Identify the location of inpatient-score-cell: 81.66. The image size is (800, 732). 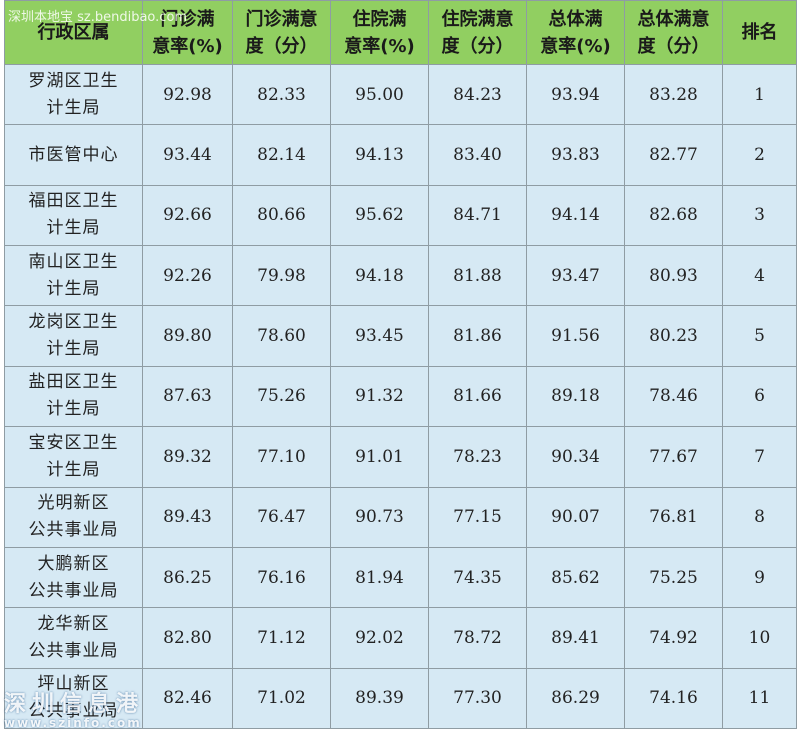
(477, 396).